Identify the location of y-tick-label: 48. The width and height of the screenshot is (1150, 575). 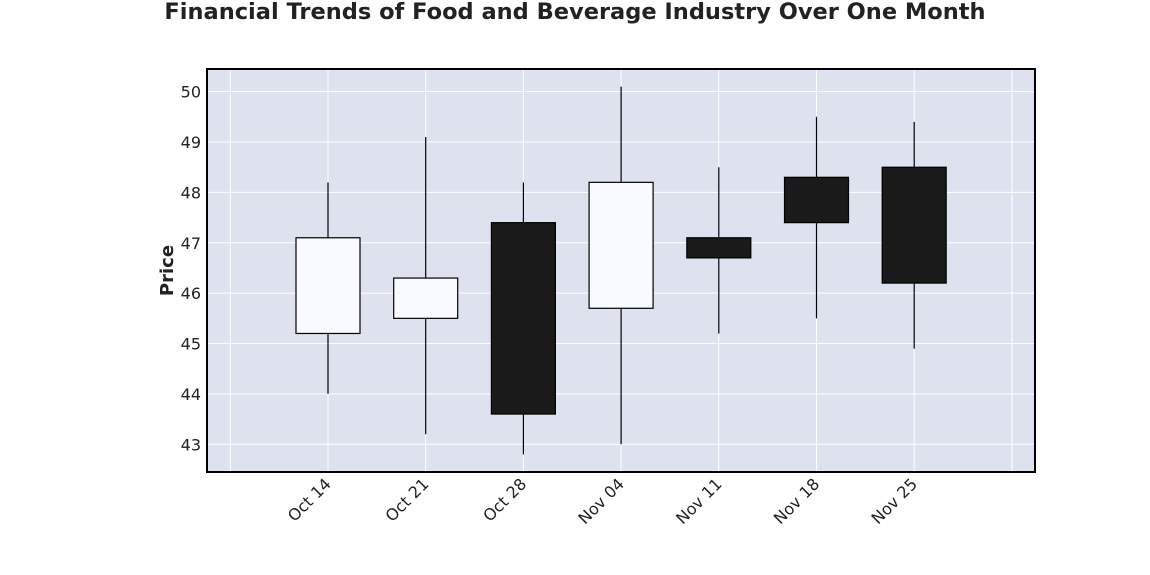
(191, 192).